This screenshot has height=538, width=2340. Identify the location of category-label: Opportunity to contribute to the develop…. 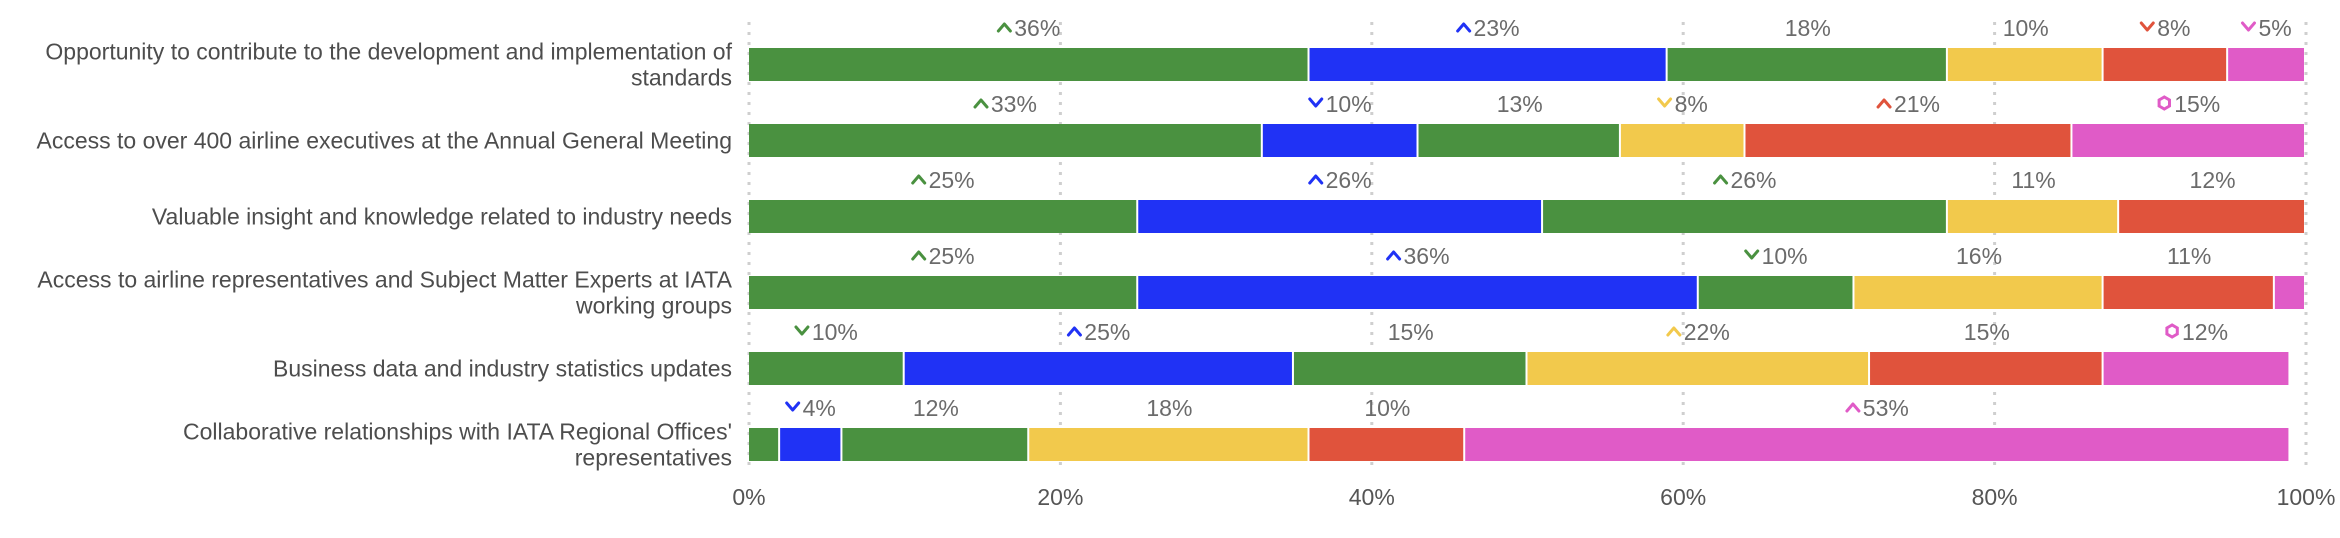
(388, 65).